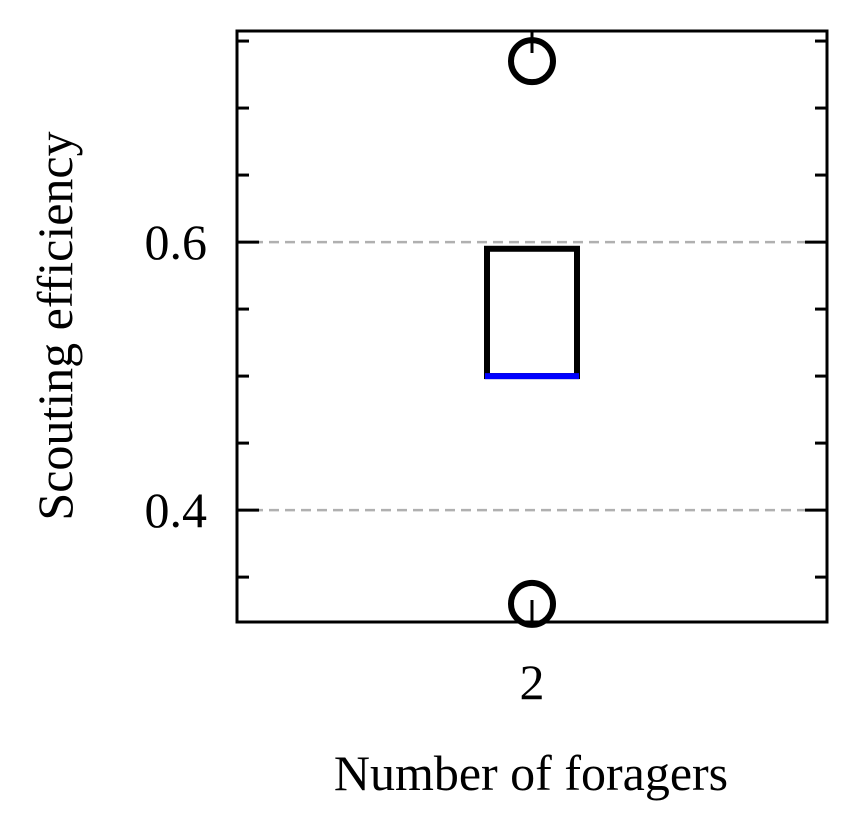  What do you see at coordinates (532, 312) in the screenshot?
I see `box-body` at bounding box center [532, 312].